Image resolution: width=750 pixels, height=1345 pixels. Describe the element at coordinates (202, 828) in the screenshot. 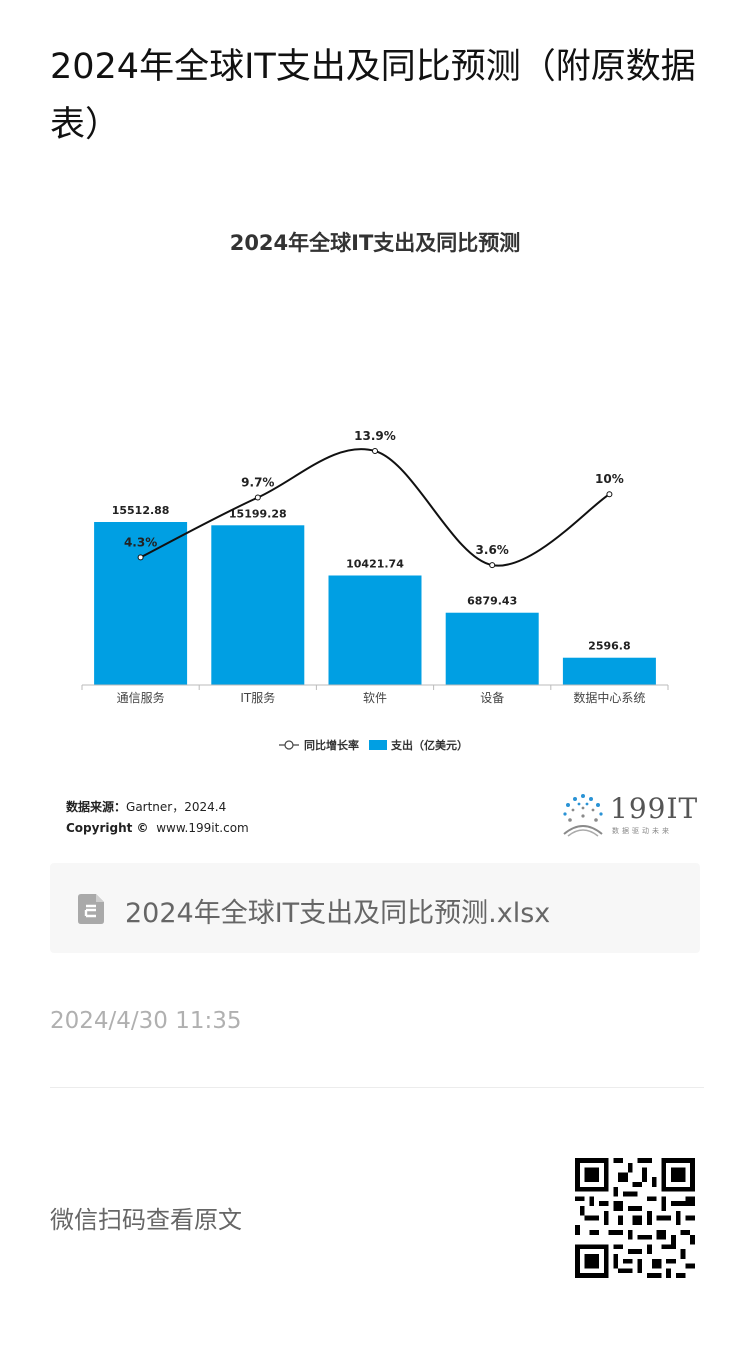

I see `copyright-url: www.199it.com` at that location.